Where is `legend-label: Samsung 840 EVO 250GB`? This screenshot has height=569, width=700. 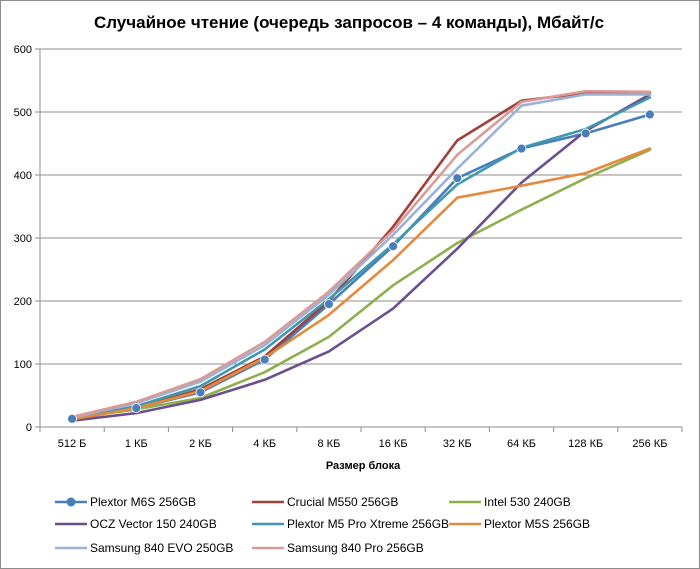 legend-label: Samsung 840 EVO 250GB is located at coordinates (161, 548).